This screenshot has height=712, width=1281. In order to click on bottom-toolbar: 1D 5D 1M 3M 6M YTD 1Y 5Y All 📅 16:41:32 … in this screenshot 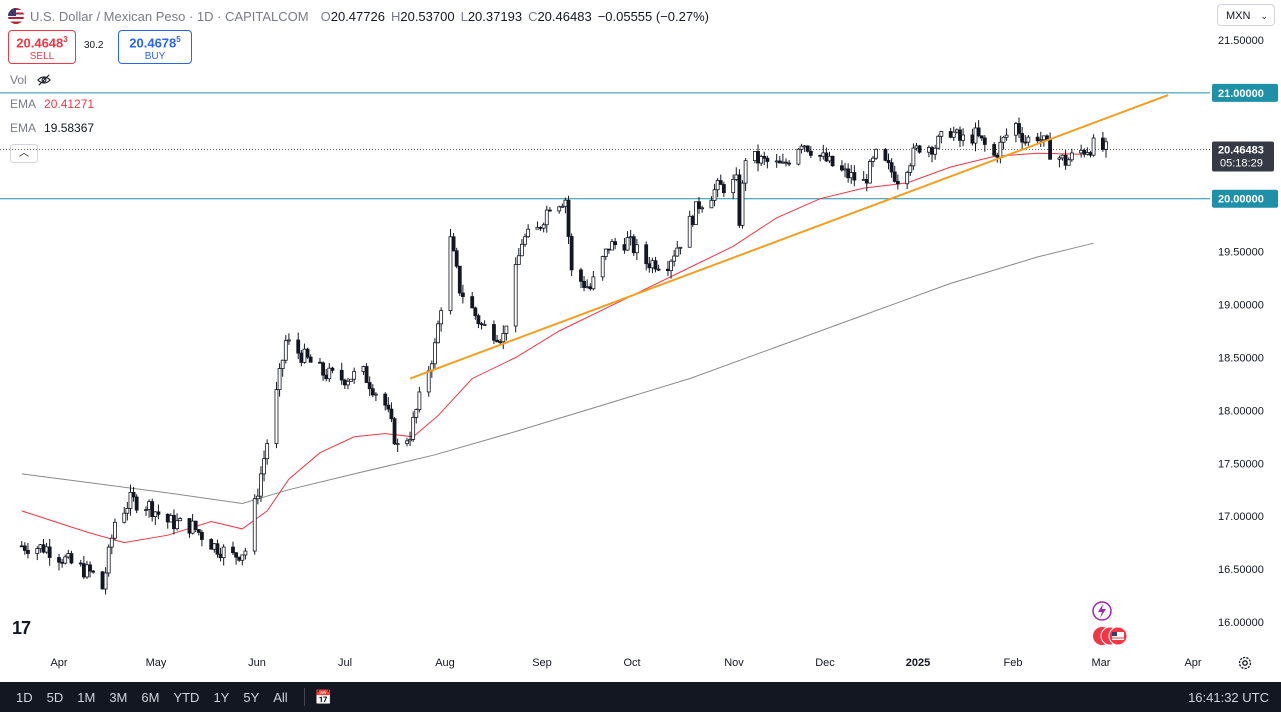, I will do `click(640, 697)`.